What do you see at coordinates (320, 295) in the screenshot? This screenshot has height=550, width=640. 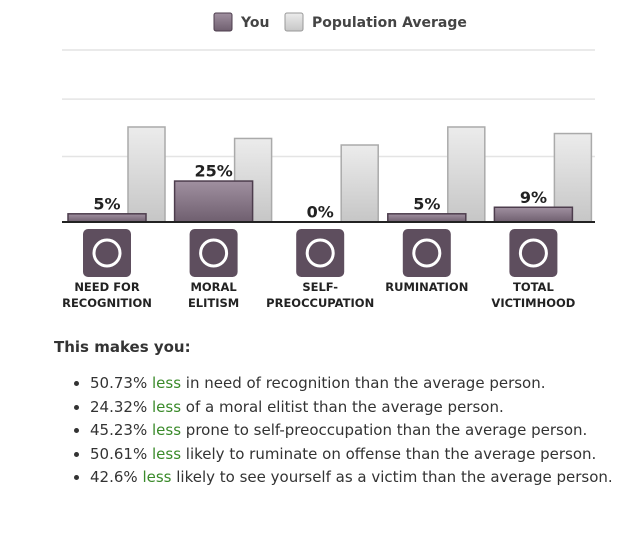 I see `category-label: SELF- PREOCCUPATION` at bounding box center [320, 295].